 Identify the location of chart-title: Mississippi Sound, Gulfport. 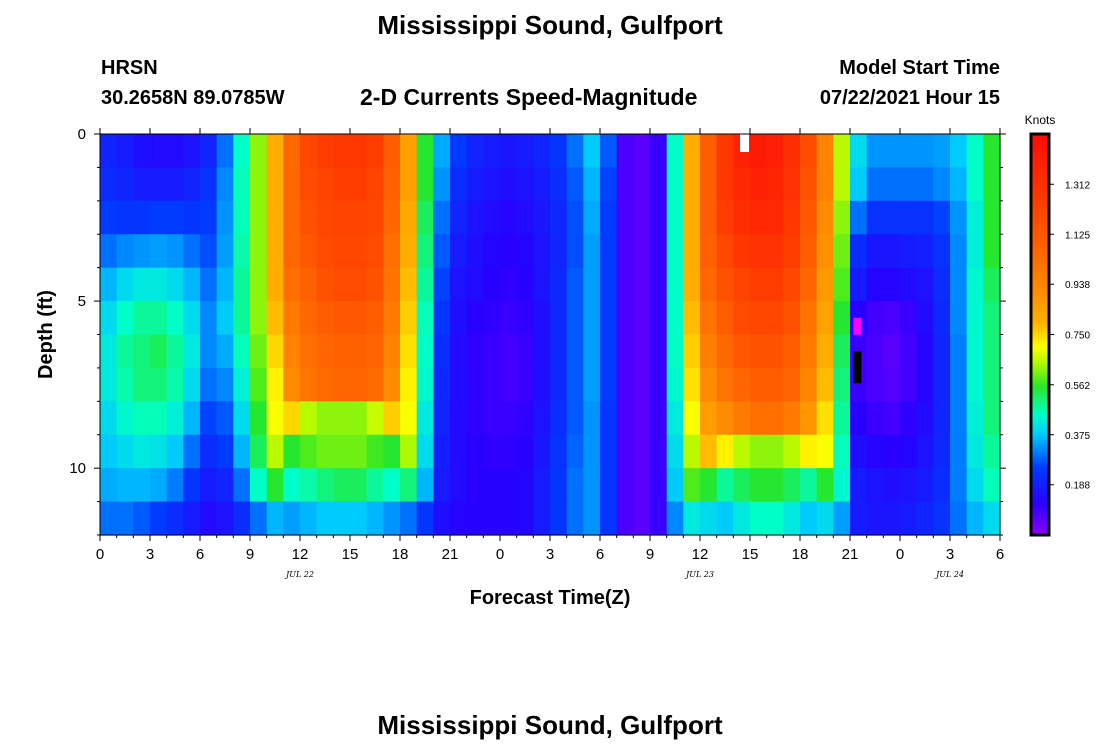
(550, 25).